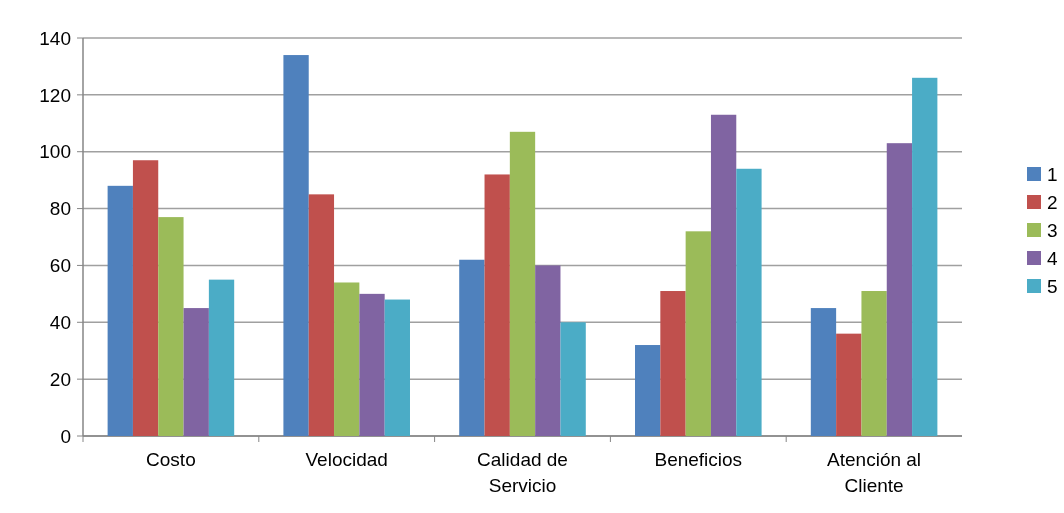 The width and height of the screenshot is (1064, 513). I want to click on y-tick-label: 0, so click(65, 436).